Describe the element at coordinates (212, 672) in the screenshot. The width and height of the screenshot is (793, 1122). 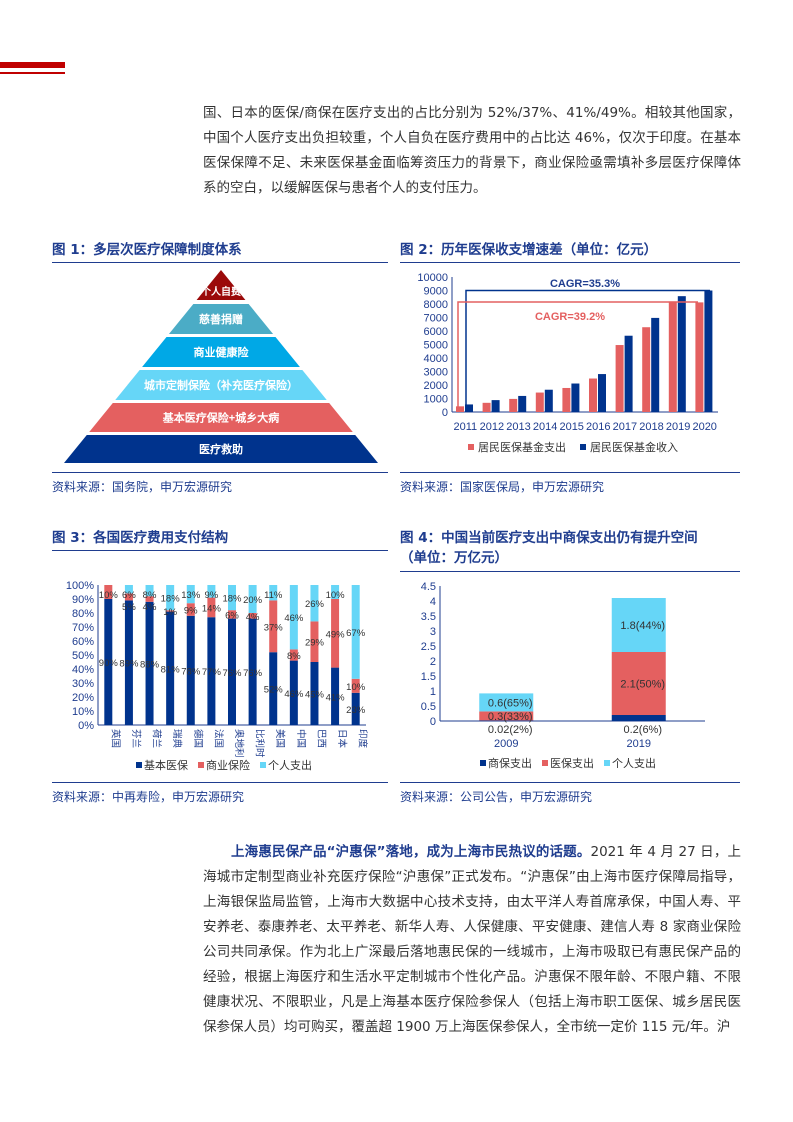
I see `data-label: 77%` at that location.